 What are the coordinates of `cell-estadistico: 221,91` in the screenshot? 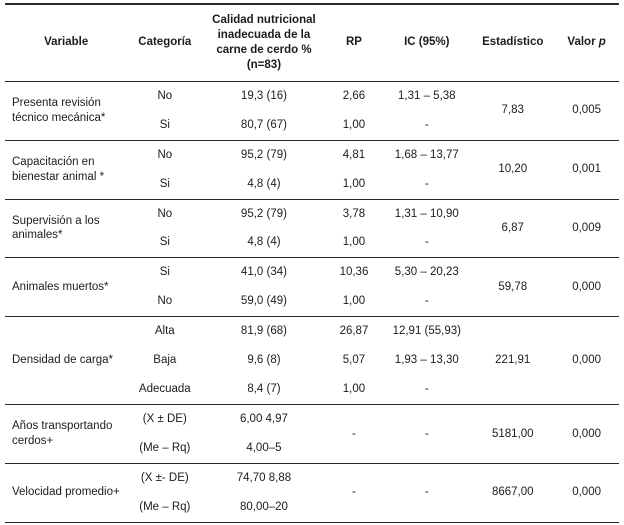 It's located at (513, 360).